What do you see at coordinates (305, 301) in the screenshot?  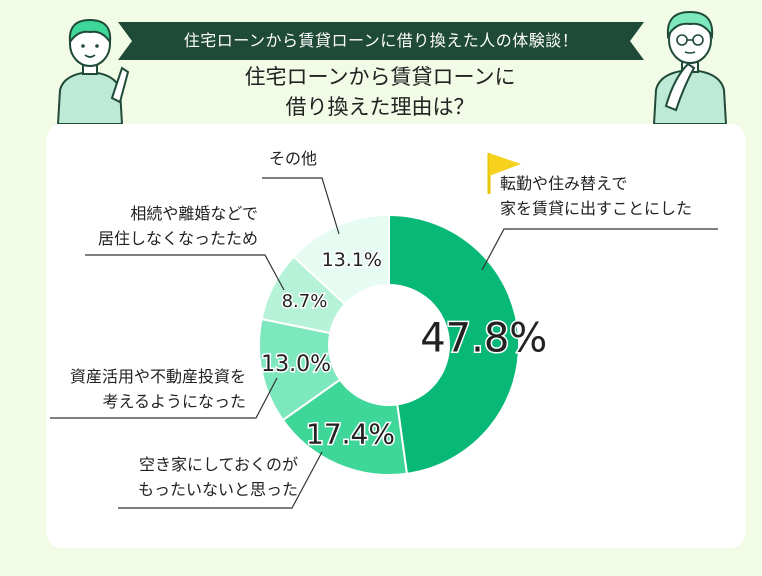 I see `value-label-4: 8.7%` at bounding box center [305, 301].